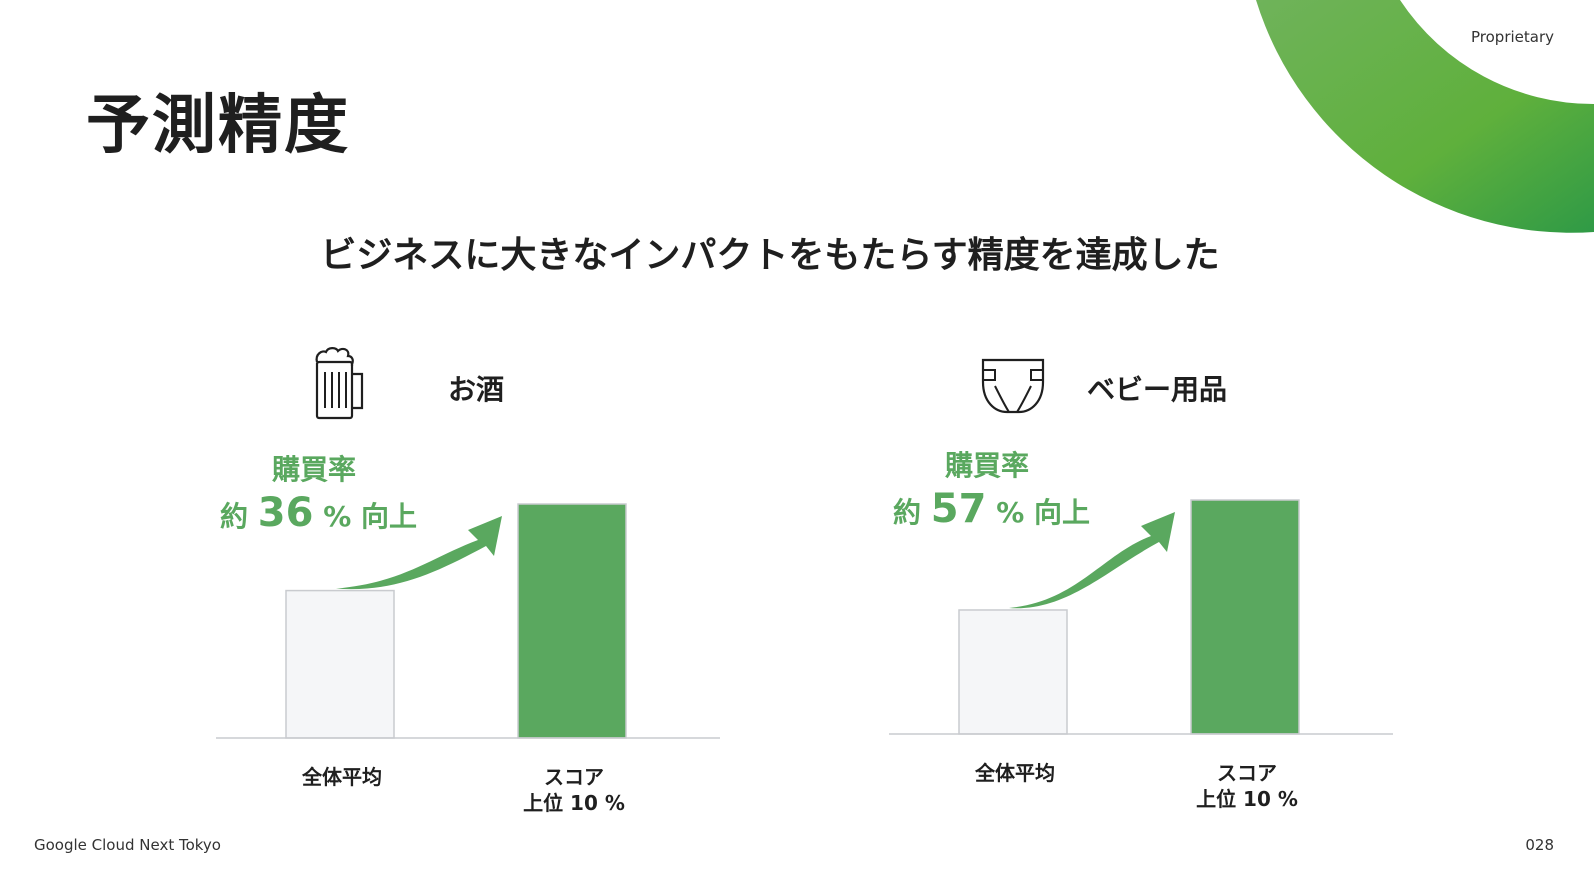  What do you see at coordinates (1013, 386) in the screenshot?
I see `diaper-icon` at bounding box center [1013, 386].